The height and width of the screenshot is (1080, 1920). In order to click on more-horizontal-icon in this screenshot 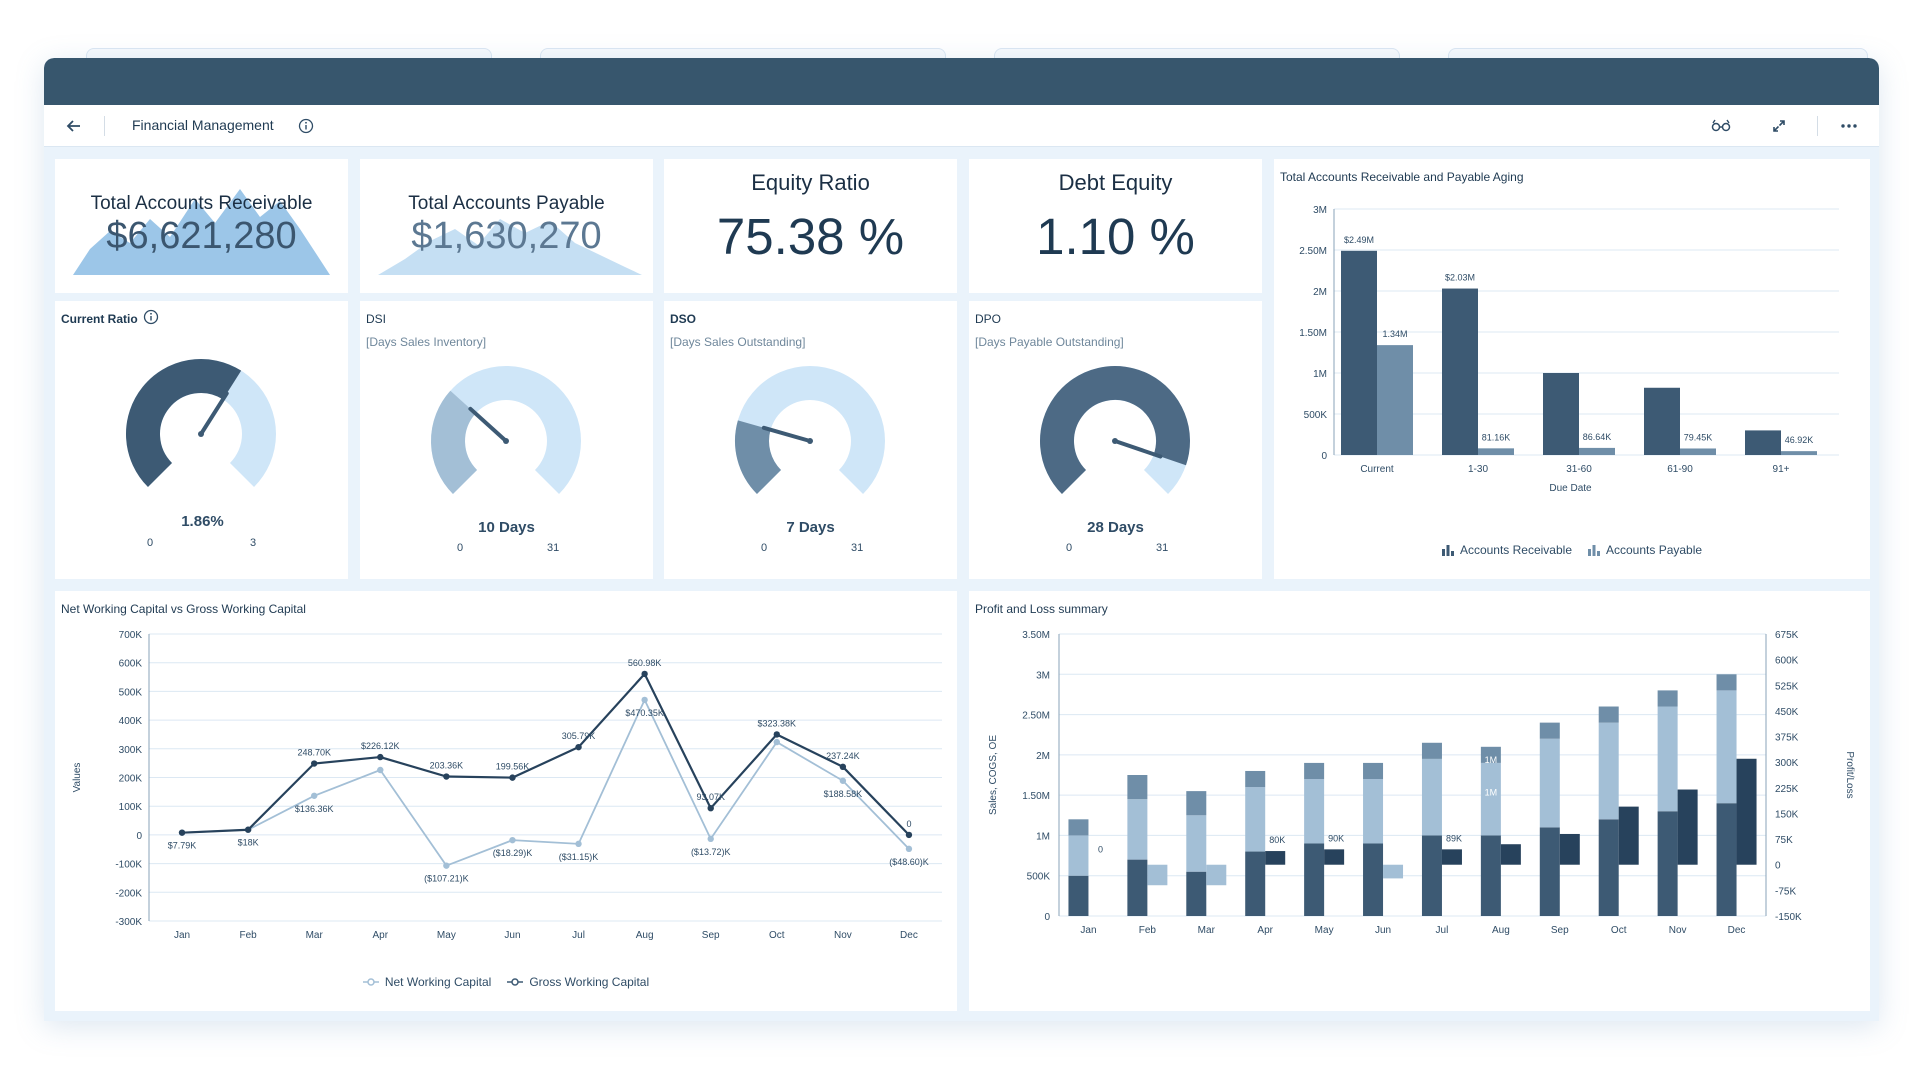, I will do `click(1849, 126)`.